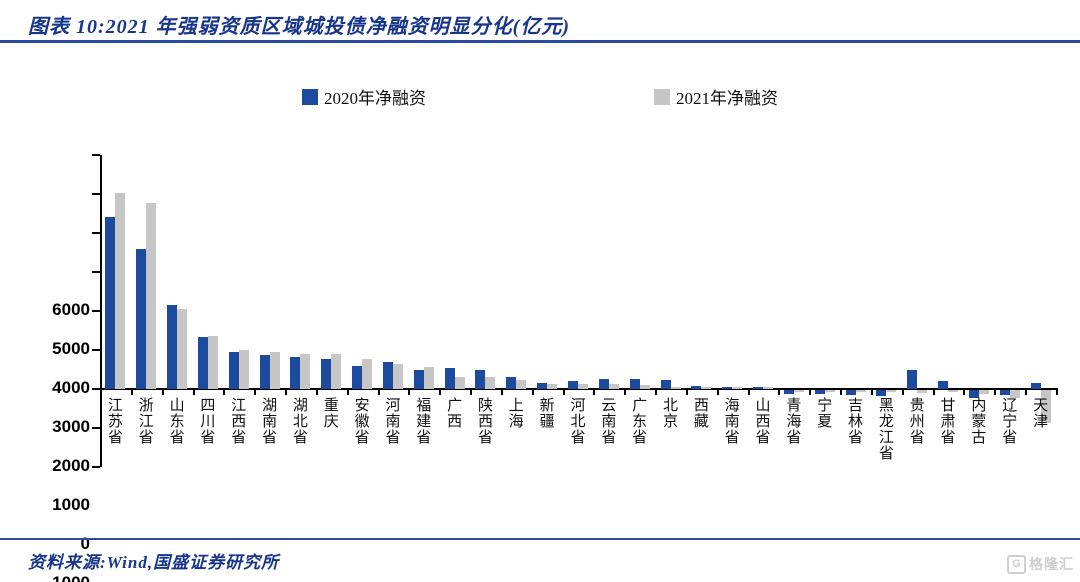 The width and height of the screenshot is (1080, 582). What do you see at coordinates (455, 414) in the screenshot?
I see `x-axis-label: 广西` at bounding box center [455, 414].